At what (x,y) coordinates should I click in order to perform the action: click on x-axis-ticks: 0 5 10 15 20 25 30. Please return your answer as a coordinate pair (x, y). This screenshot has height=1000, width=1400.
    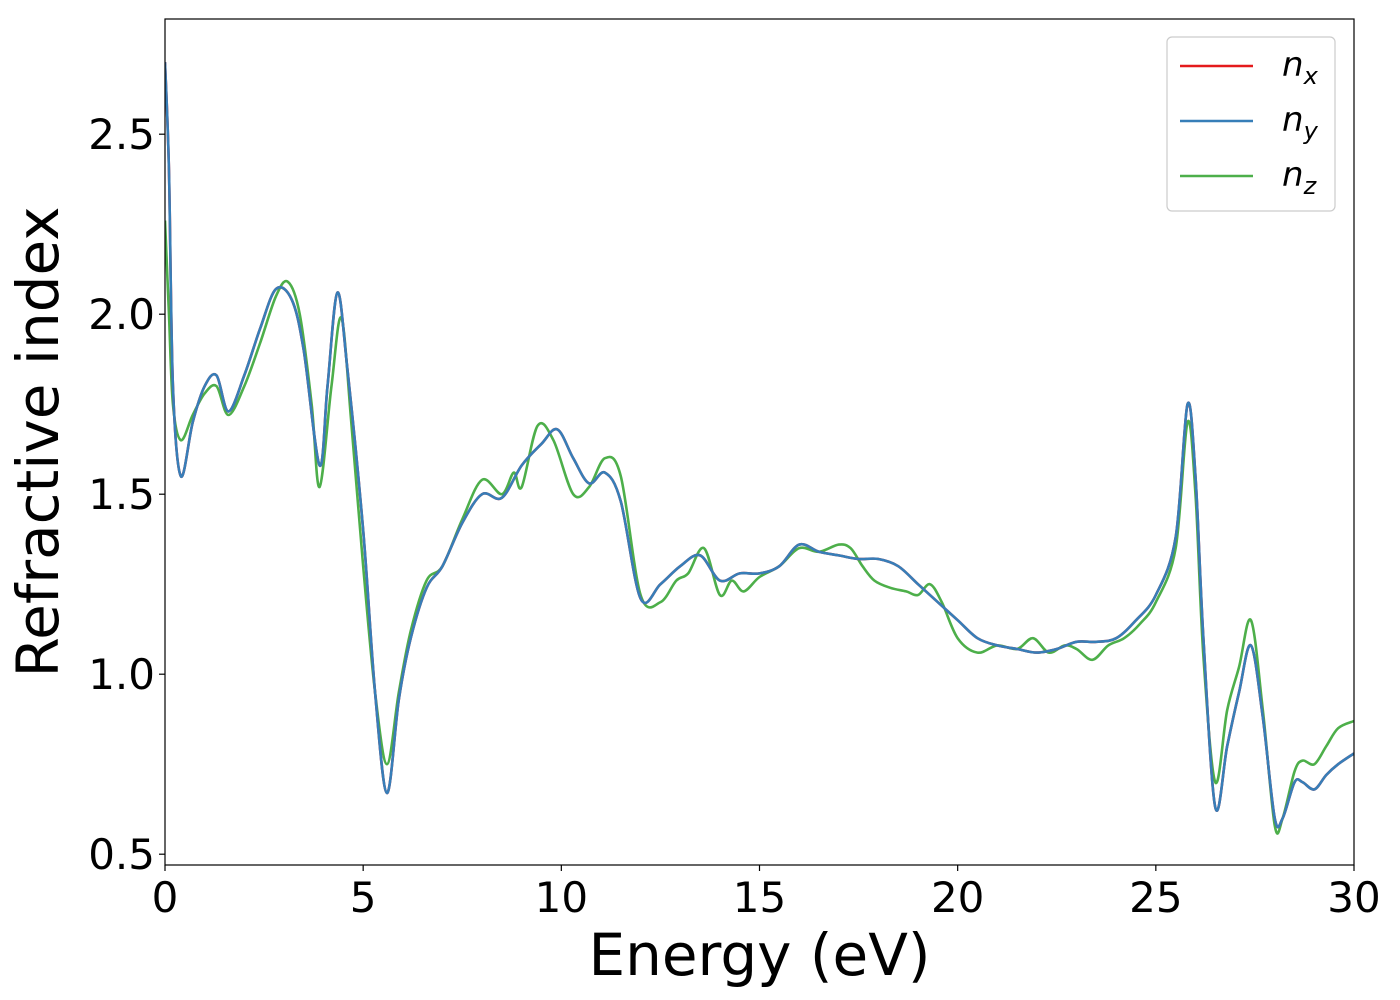
    Looking at the image, I should click on (766, 893).